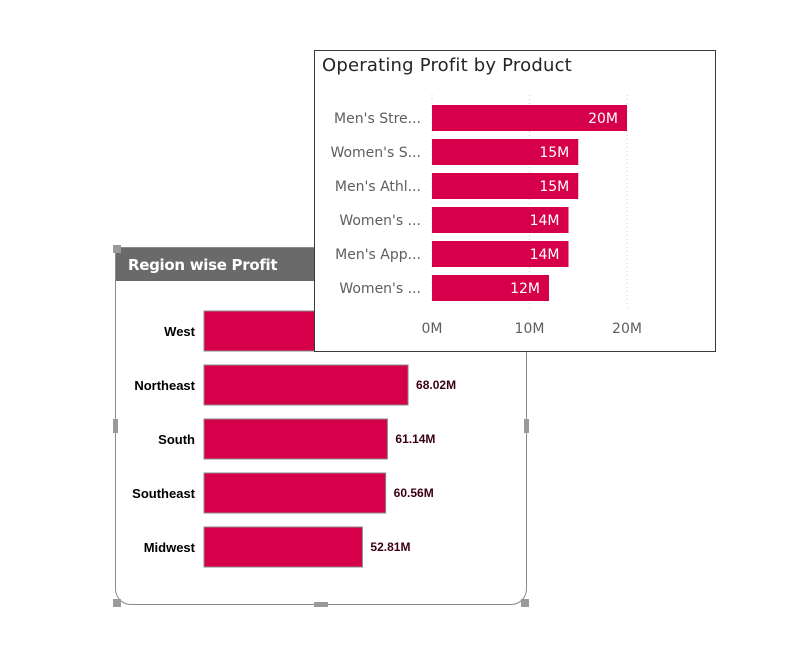  I want to click on region-value-label: 68.02M, so click(436, 385).